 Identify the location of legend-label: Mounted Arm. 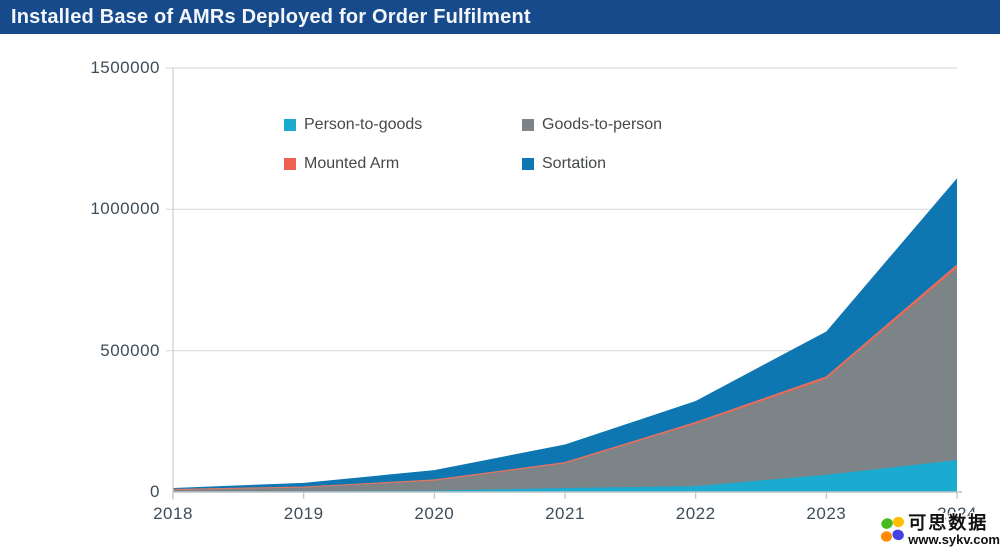
(352, 163).